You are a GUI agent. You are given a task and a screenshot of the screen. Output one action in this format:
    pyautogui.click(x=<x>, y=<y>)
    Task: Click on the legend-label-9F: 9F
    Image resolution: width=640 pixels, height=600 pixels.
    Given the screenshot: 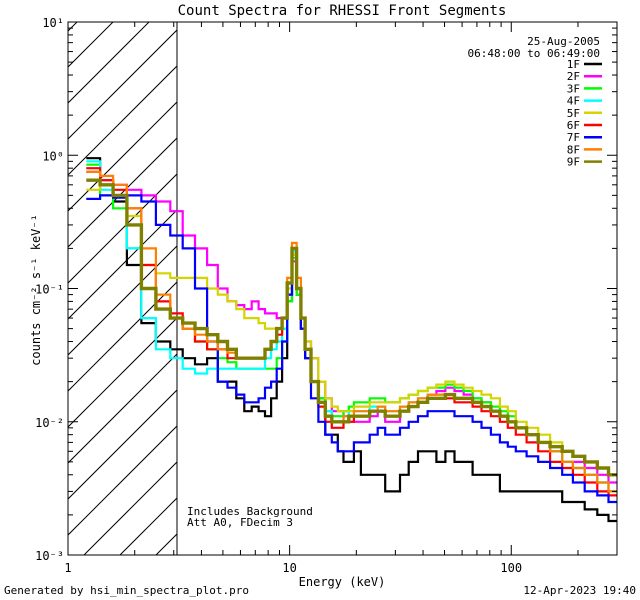 What is the action you would take?
    pyautogui.click(x=573, y=162)
    